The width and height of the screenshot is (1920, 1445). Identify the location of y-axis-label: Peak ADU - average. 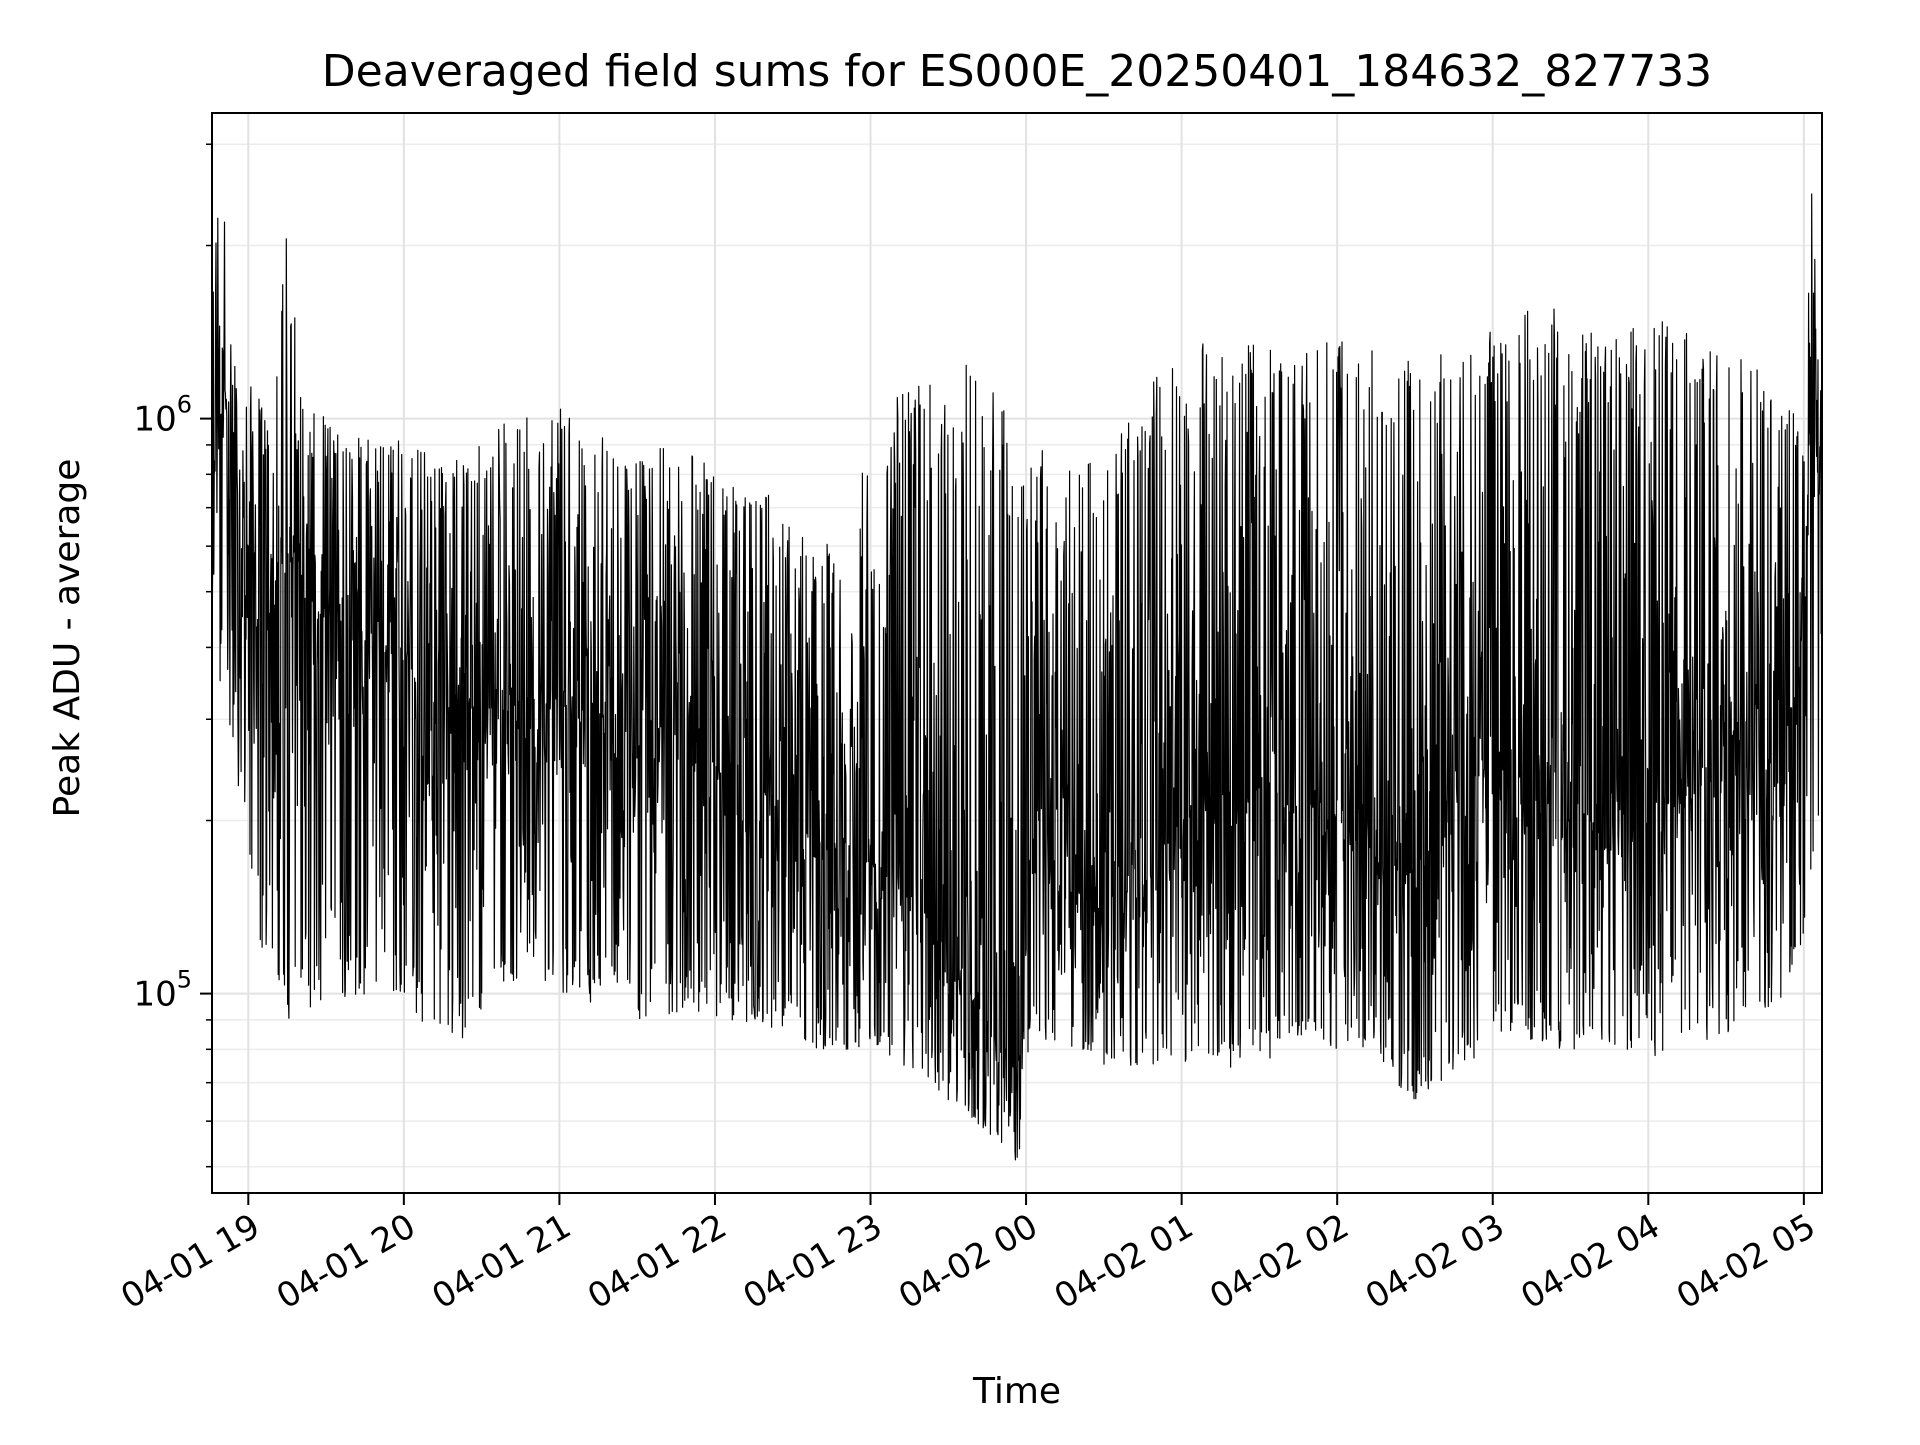
(67, 638).